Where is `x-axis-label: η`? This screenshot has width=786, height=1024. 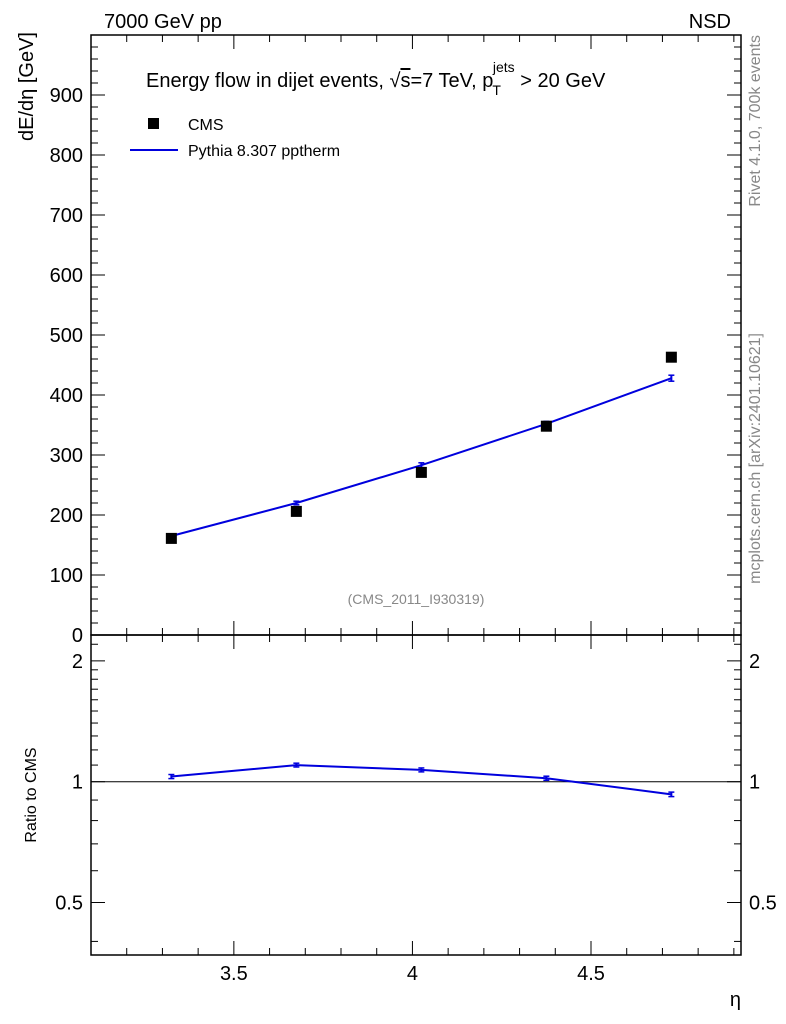
x-axis-label: η is located at coordinates (735, 1000).